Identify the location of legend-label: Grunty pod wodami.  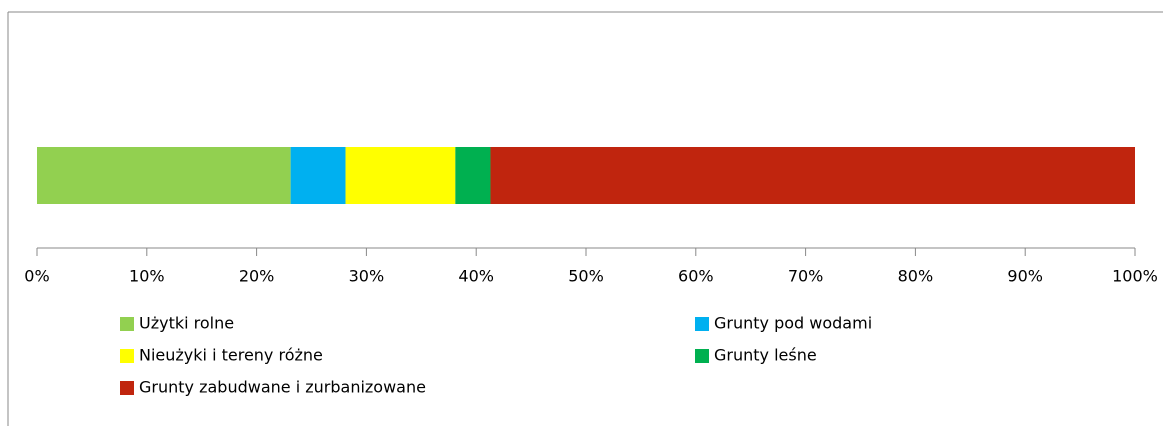
(793, 323).